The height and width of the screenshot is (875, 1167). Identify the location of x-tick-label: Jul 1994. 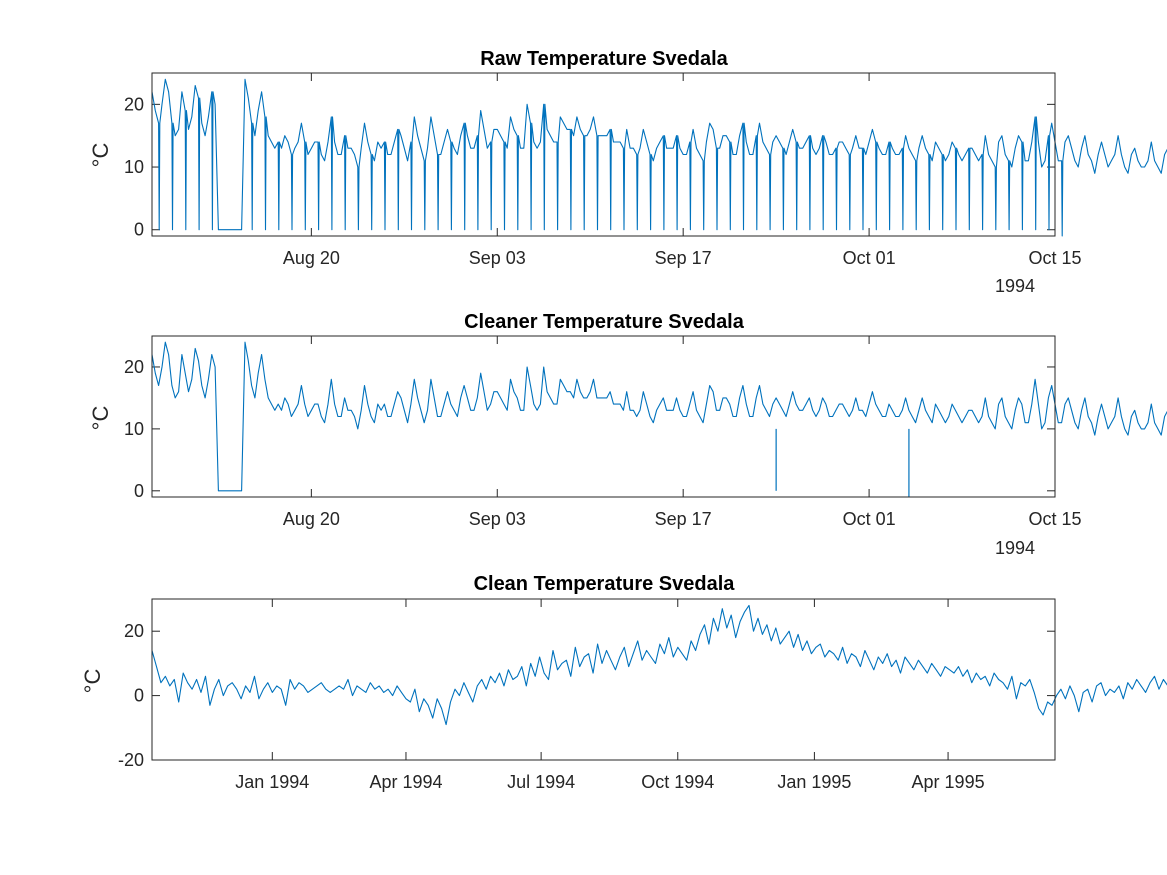
(541, 782).